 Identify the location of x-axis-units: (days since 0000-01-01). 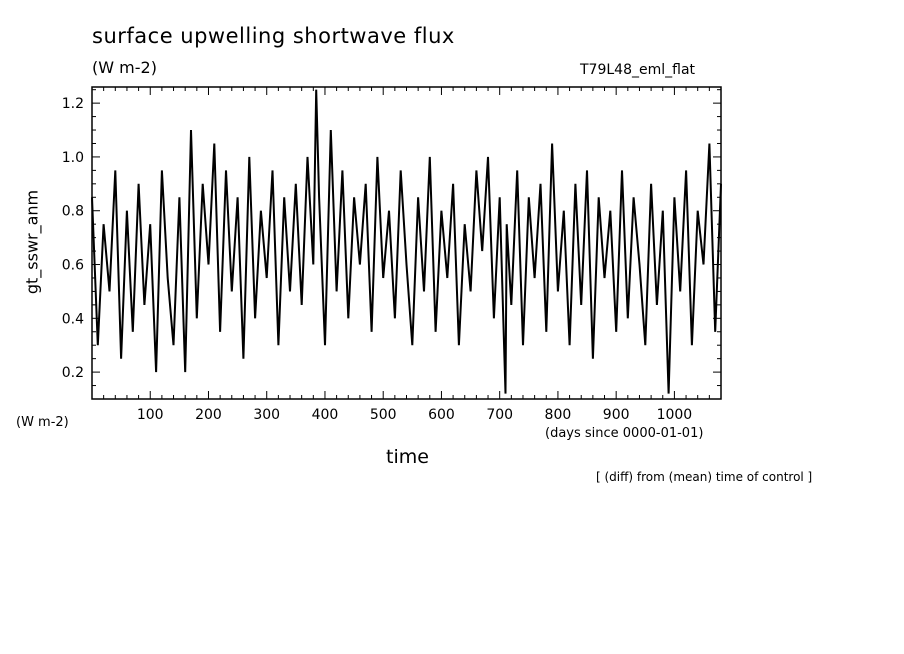
(624, 433).